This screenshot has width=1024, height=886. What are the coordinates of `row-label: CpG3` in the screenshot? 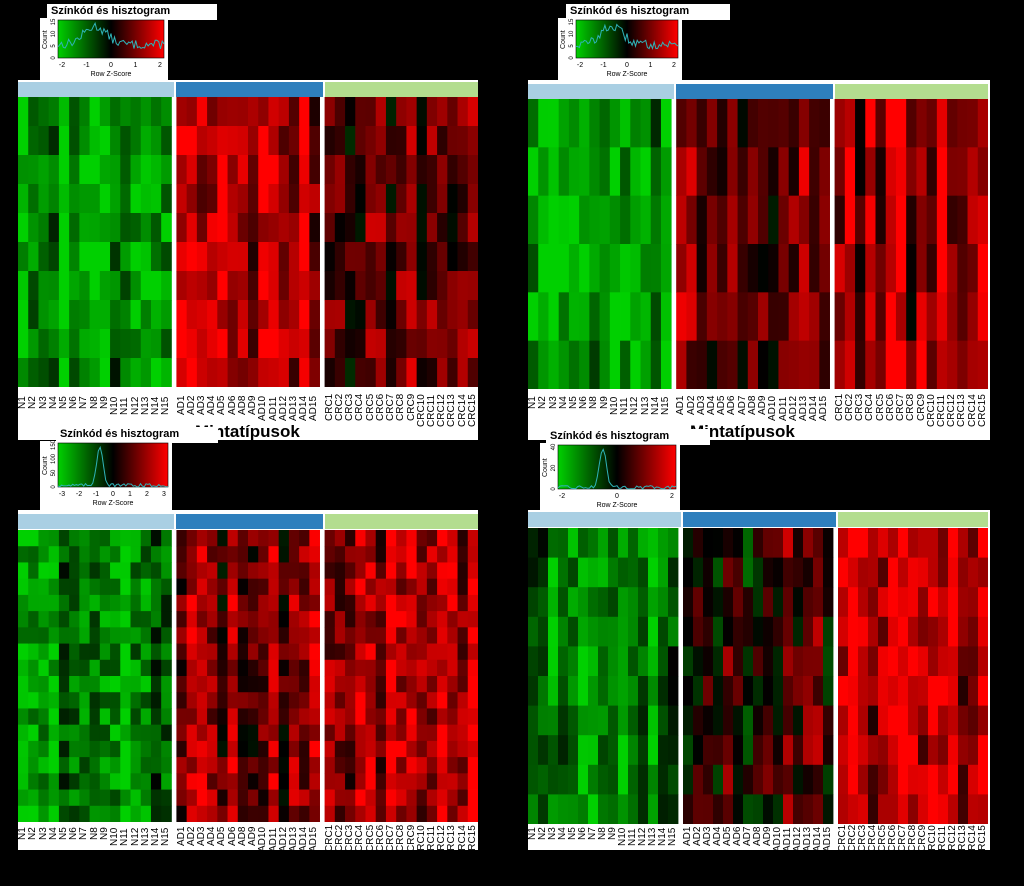 It's located at (1006, 219).